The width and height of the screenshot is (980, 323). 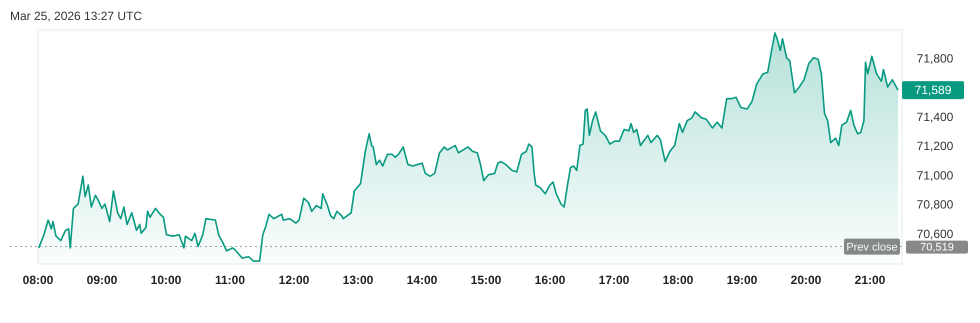 What do you see at coordinates (102, 280) in the screenshot?
I see `x-tick-label: 09:00` at bounding box center [102, 280].